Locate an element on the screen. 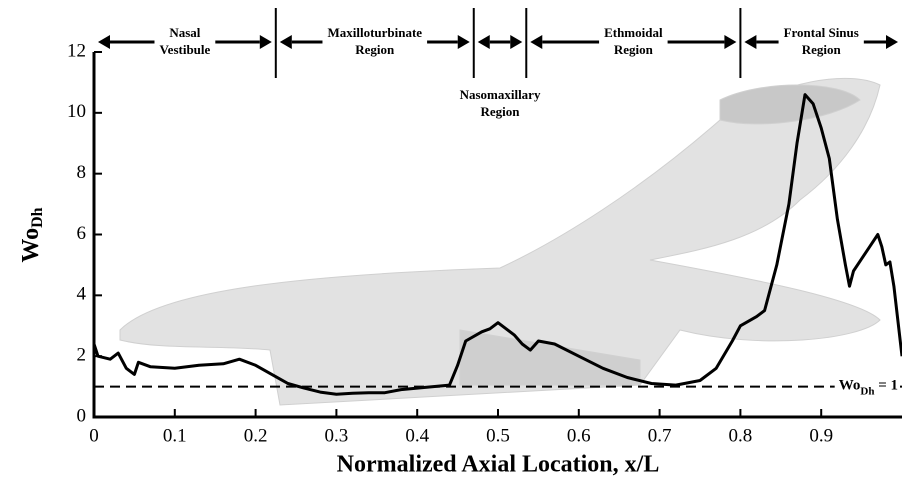  y-tick-label: 4 is located at coordinates (82, 294).